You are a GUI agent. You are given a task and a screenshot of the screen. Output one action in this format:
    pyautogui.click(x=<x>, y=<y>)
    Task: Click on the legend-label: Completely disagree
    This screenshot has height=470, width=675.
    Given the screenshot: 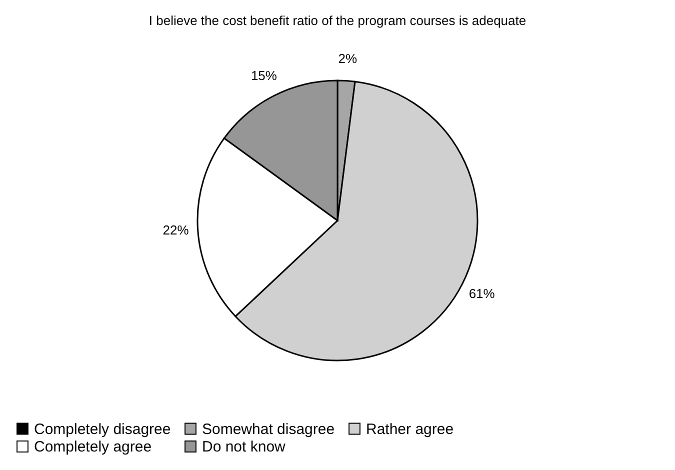 What is the action you would take?
    pyautogui.click(x=102, y=429)
    